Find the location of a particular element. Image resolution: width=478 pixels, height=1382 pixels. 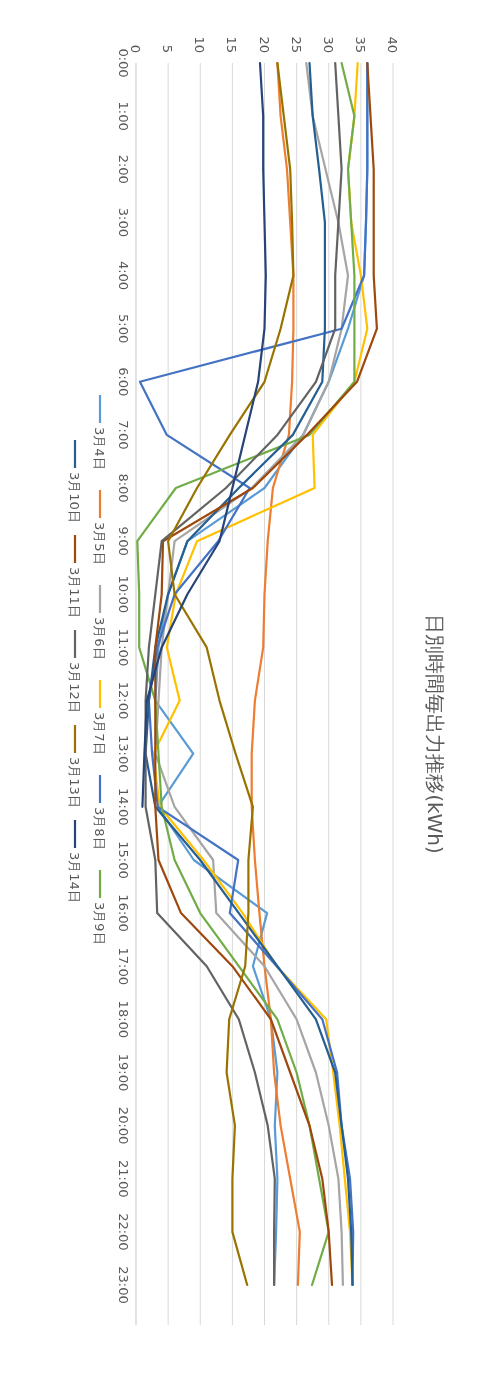

legend-label: 3月14日 is located at coordinates (74, 877).